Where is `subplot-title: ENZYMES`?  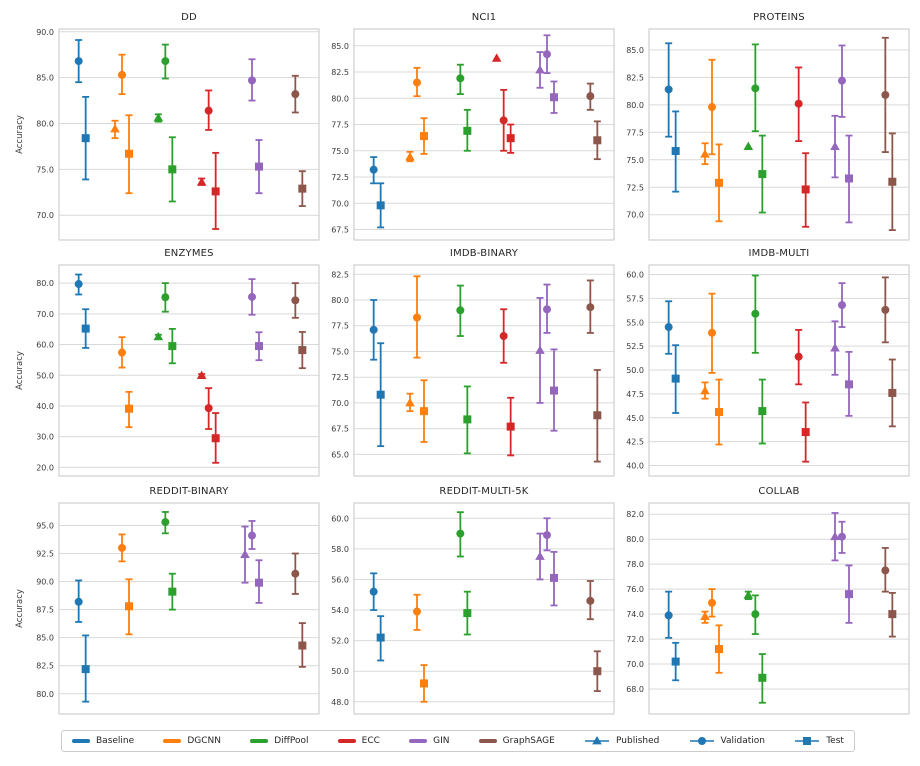
subplot-title: ENZYMES is located at coordinates (189, 253).